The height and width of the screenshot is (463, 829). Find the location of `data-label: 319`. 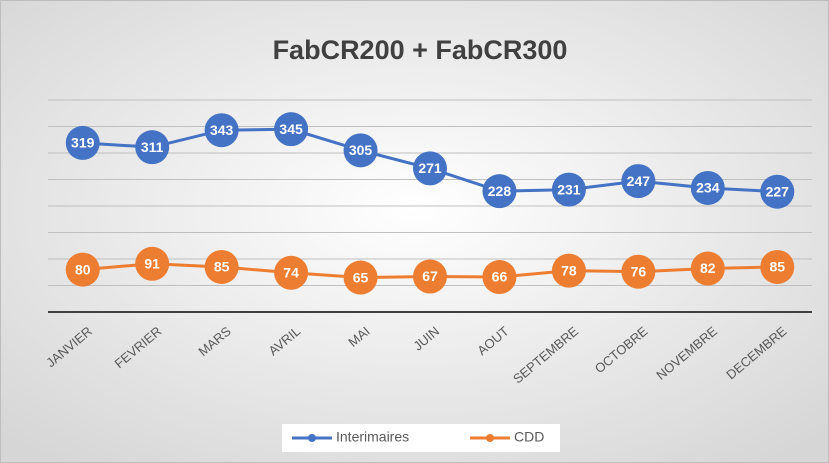

data-label: 319 is located at coordinates (83, 143).